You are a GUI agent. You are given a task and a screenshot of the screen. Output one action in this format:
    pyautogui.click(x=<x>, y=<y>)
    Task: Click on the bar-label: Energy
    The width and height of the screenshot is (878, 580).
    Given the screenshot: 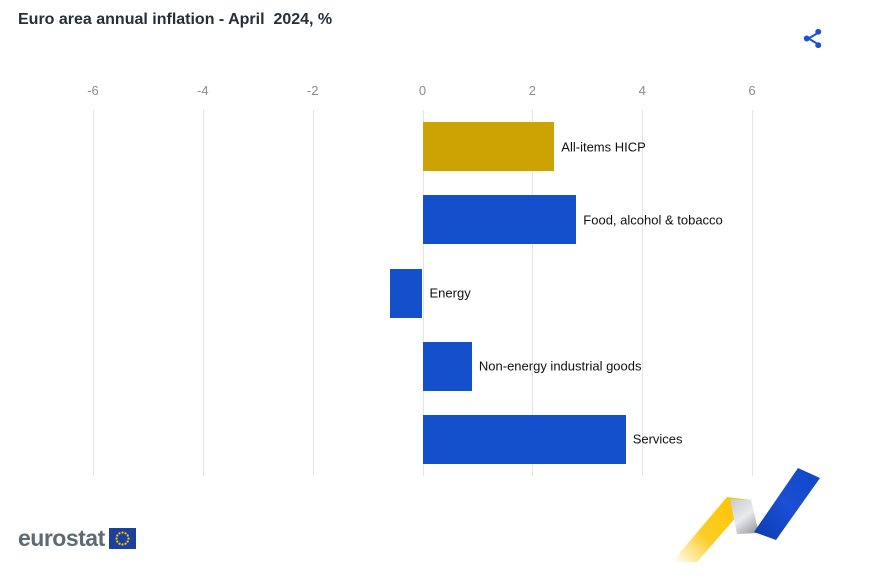 What is the action you would take?
    pyautogui.click(x=450, y=293)
    